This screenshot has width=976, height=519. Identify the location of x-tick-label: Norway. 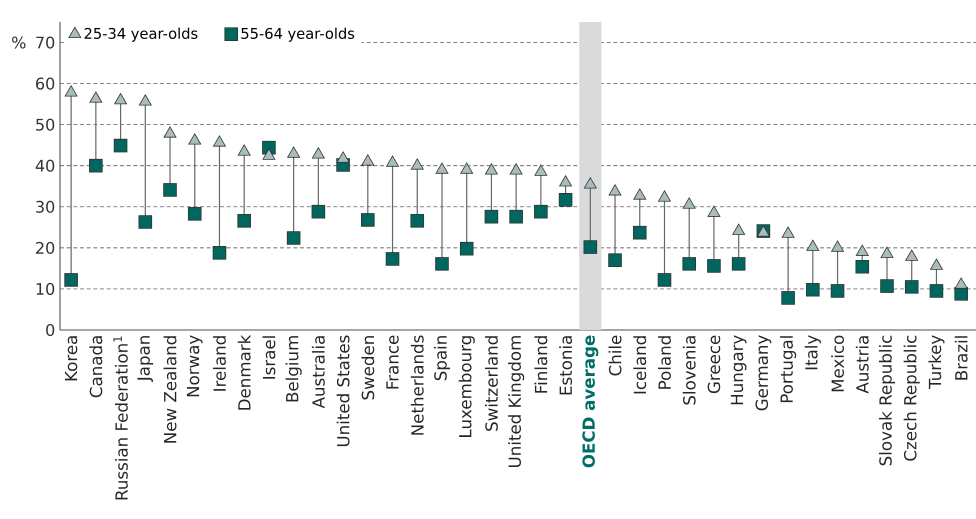
(194, 365).